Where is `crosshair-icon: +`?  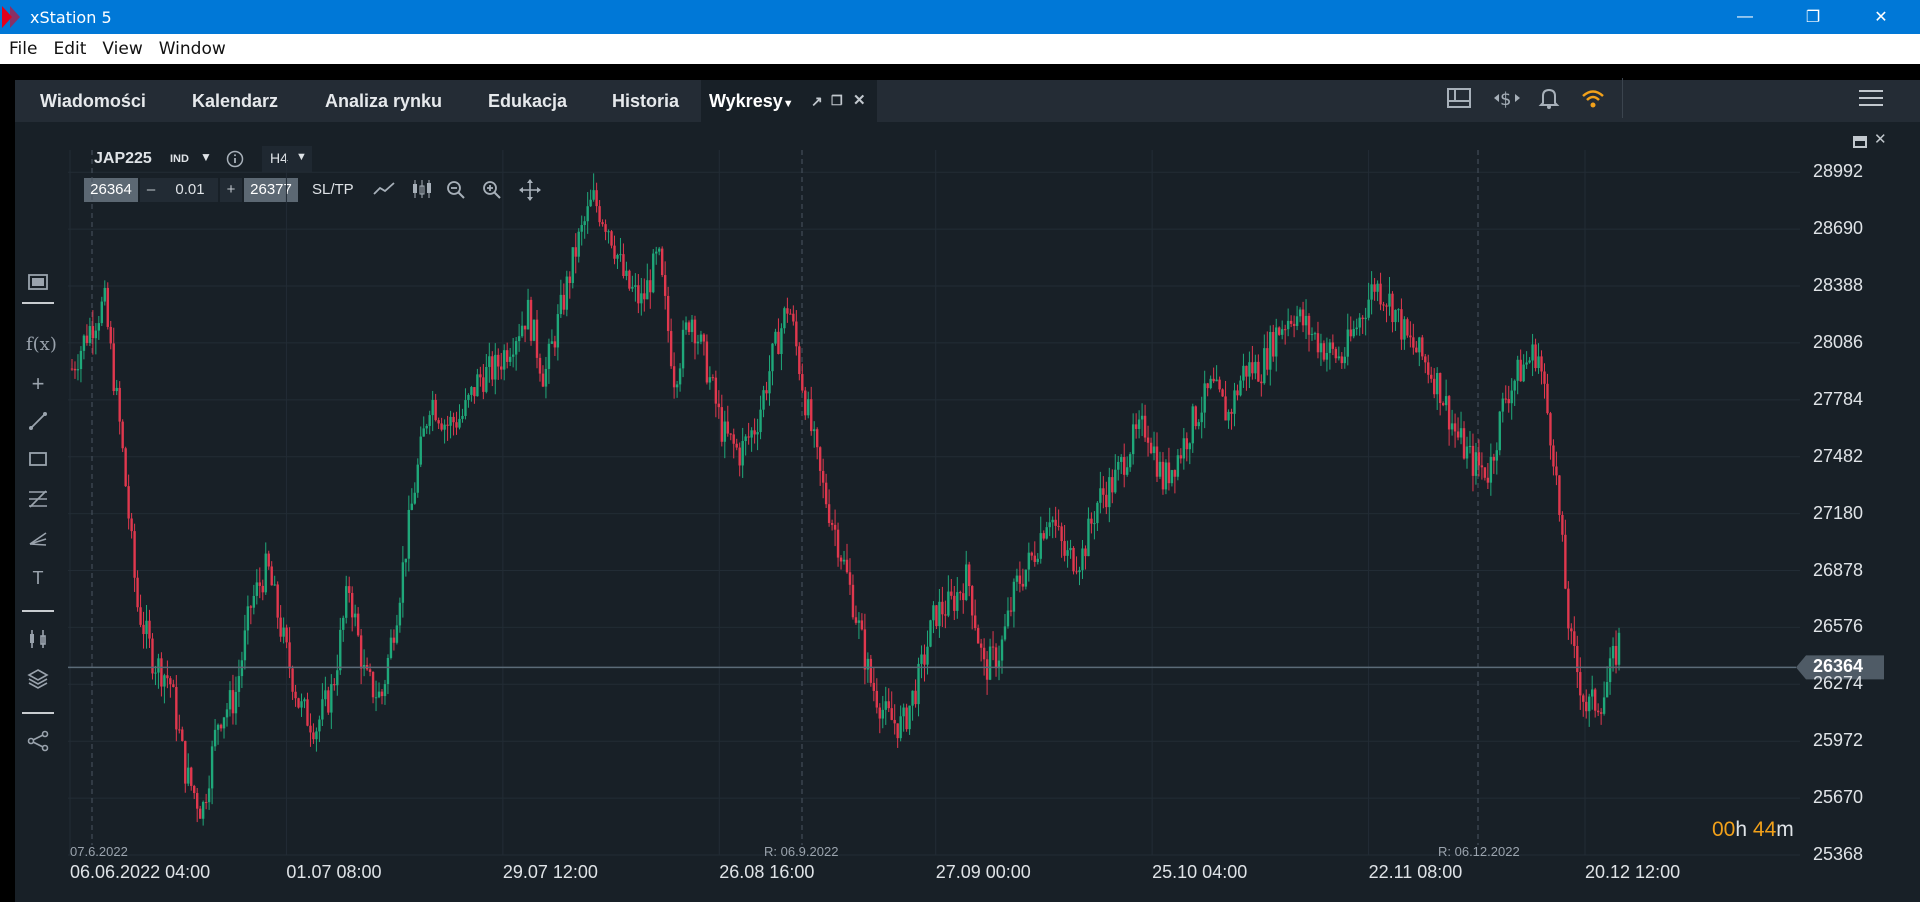 crosshair-icon: + is located at coordinates (38, 383).